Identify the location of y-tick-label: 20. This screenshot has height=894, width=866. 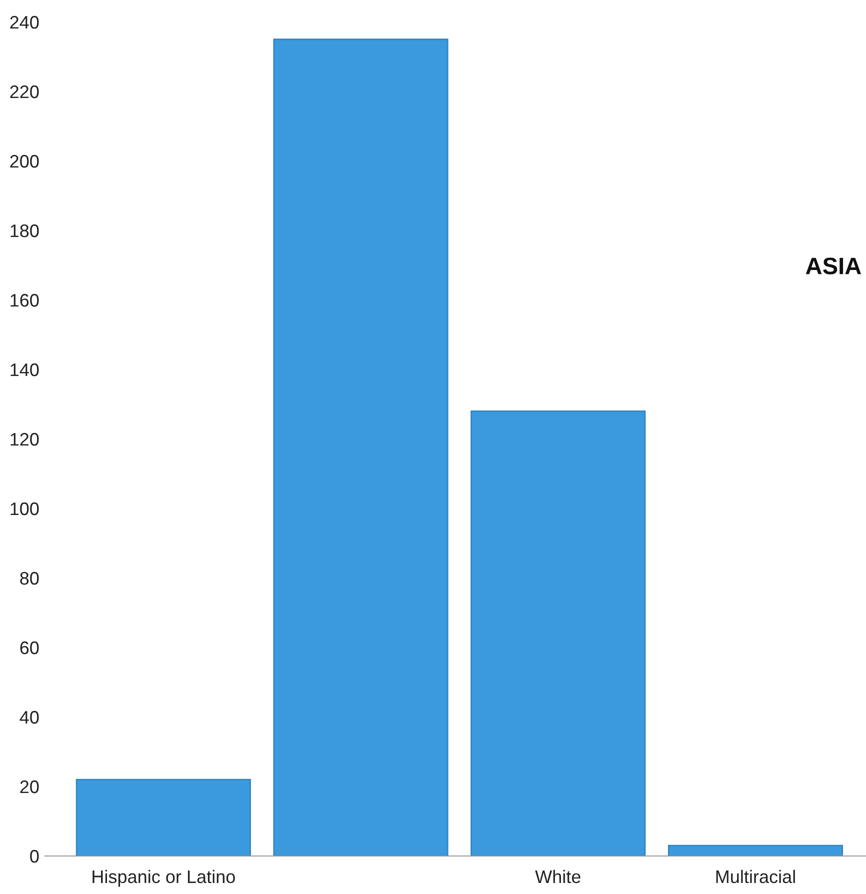
(29, 787).